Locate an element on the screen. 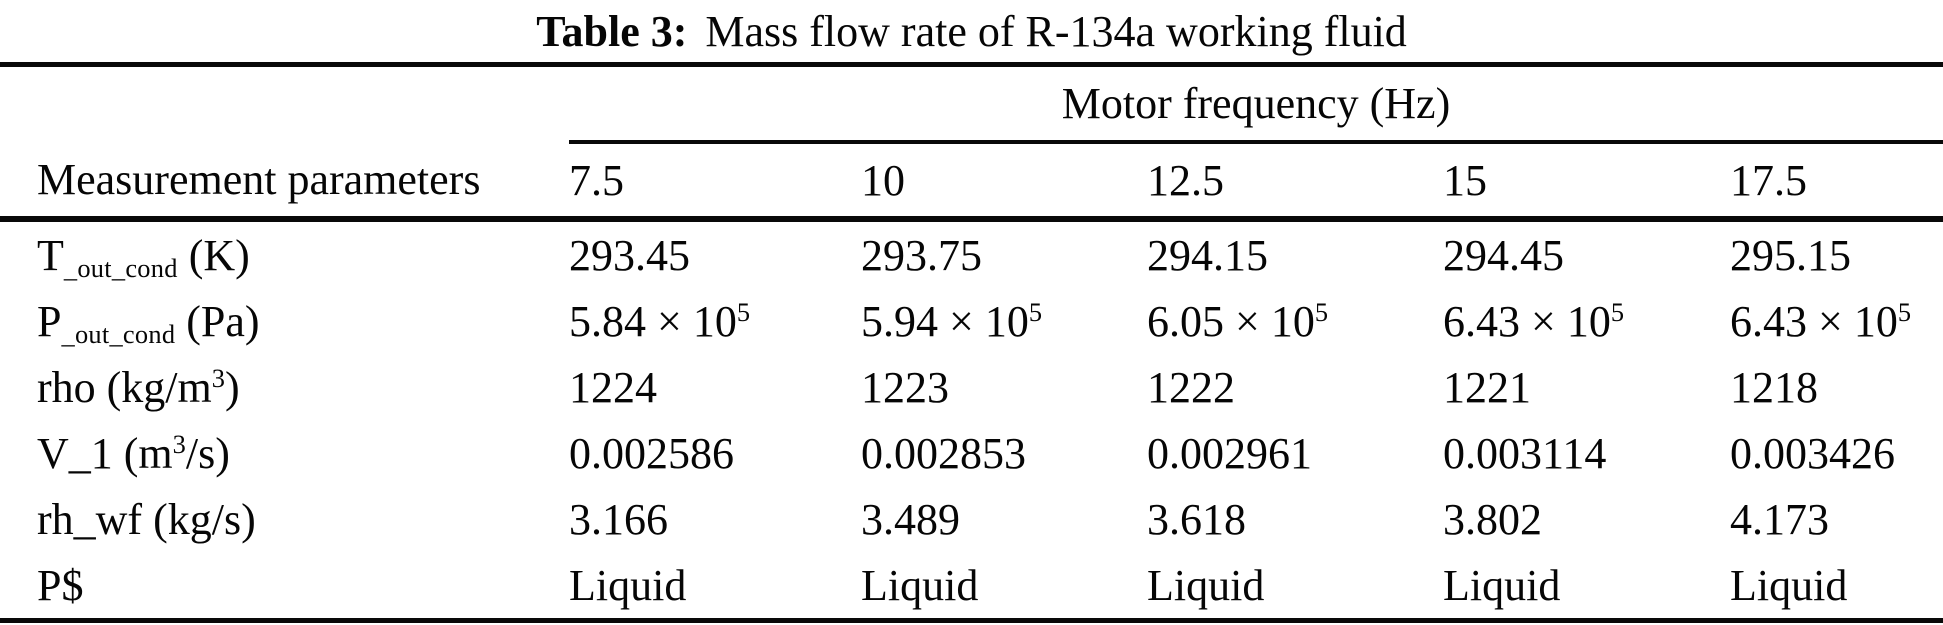 This screenshot has width=1943, height=625. value-cell: 3.166 is located at coordinates (618, 519).